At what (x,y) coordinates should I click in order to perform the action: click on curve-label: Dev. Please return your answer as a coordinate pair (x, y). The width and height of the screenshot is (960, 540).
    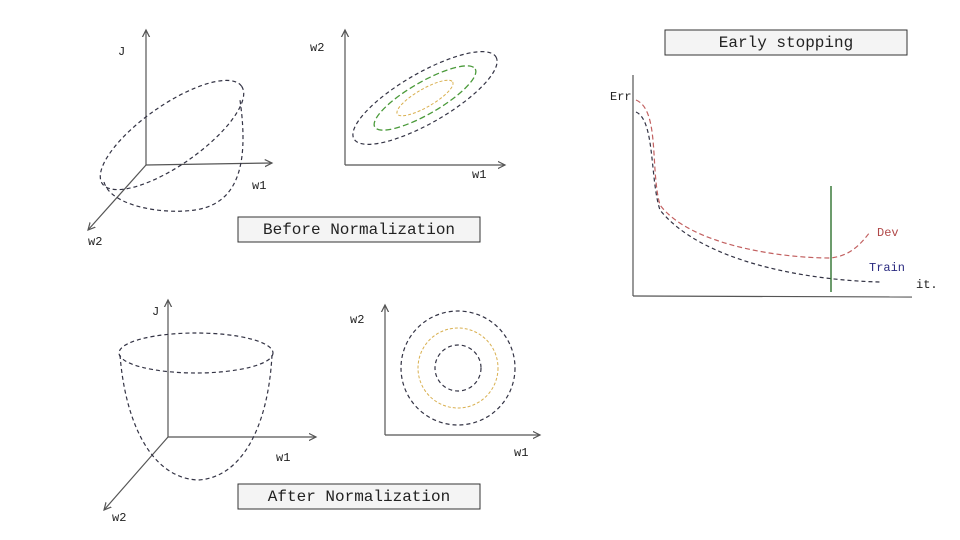
    Looking at the image, I should click on (888, 233).